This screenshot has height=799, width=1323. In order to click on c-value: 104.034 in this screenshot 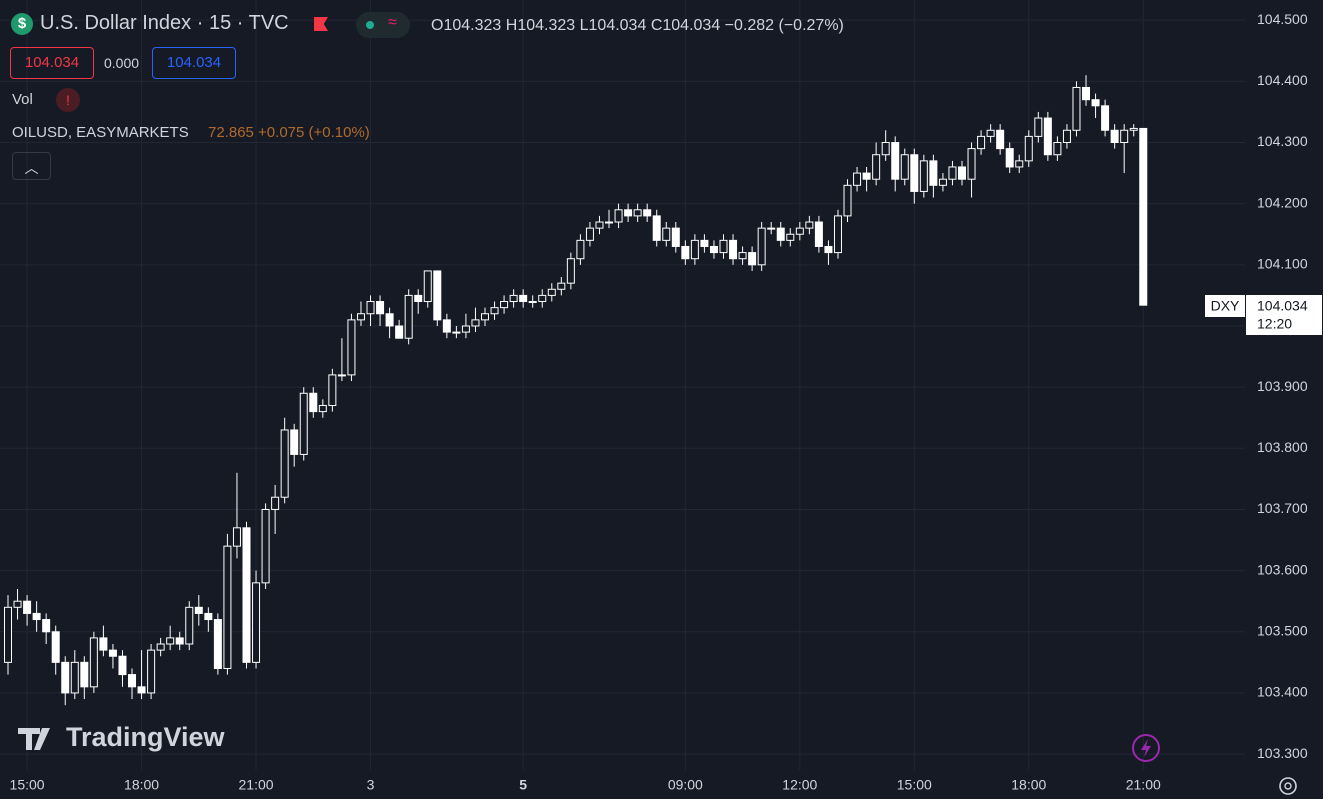, I will do `click(691, 25)`.